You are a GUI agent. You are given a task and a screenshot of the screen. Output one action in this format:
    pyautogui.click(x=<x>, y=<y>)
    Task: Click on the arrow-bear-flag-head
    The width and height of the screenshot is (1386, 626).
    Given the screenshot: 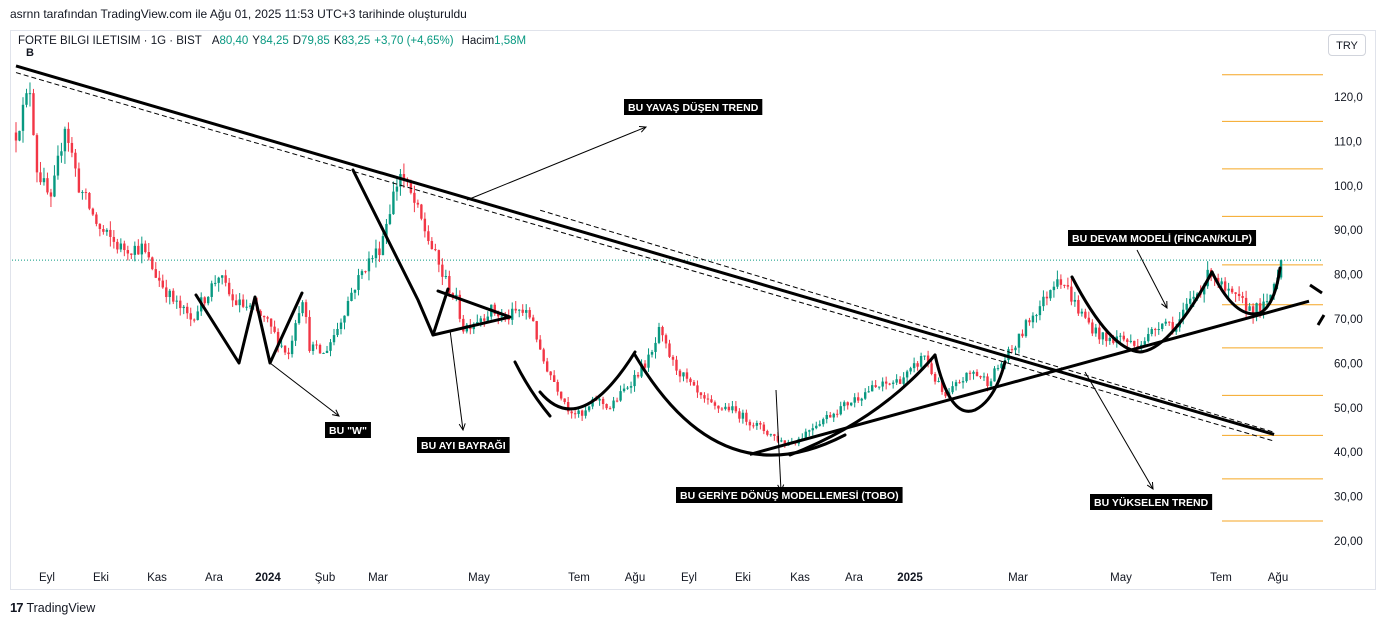 What is the action you would take?
    pyautogui.click(x=462, y=427)
    